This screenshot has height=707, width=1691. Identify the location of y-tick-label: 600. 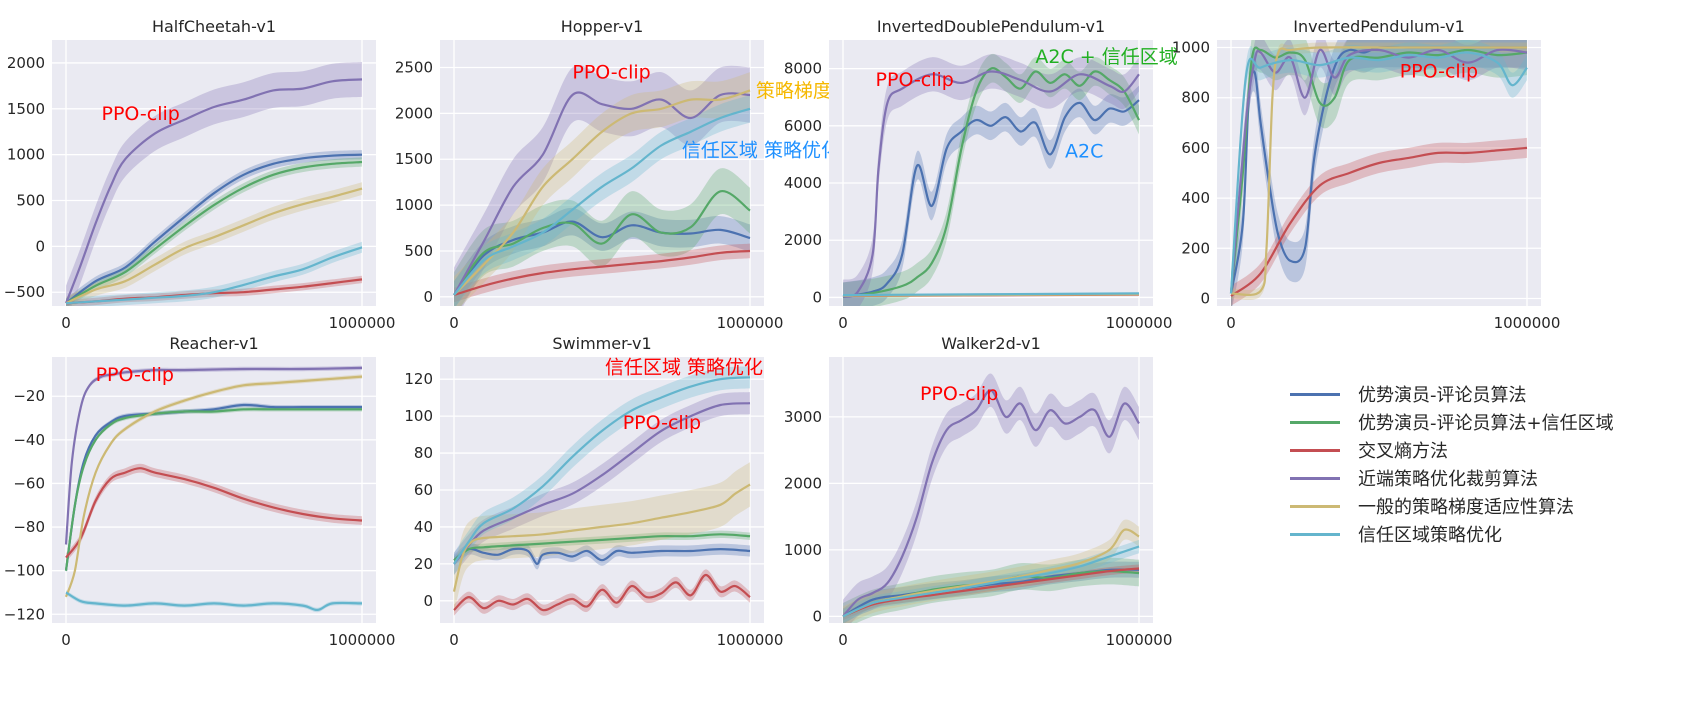
(1195, 148).